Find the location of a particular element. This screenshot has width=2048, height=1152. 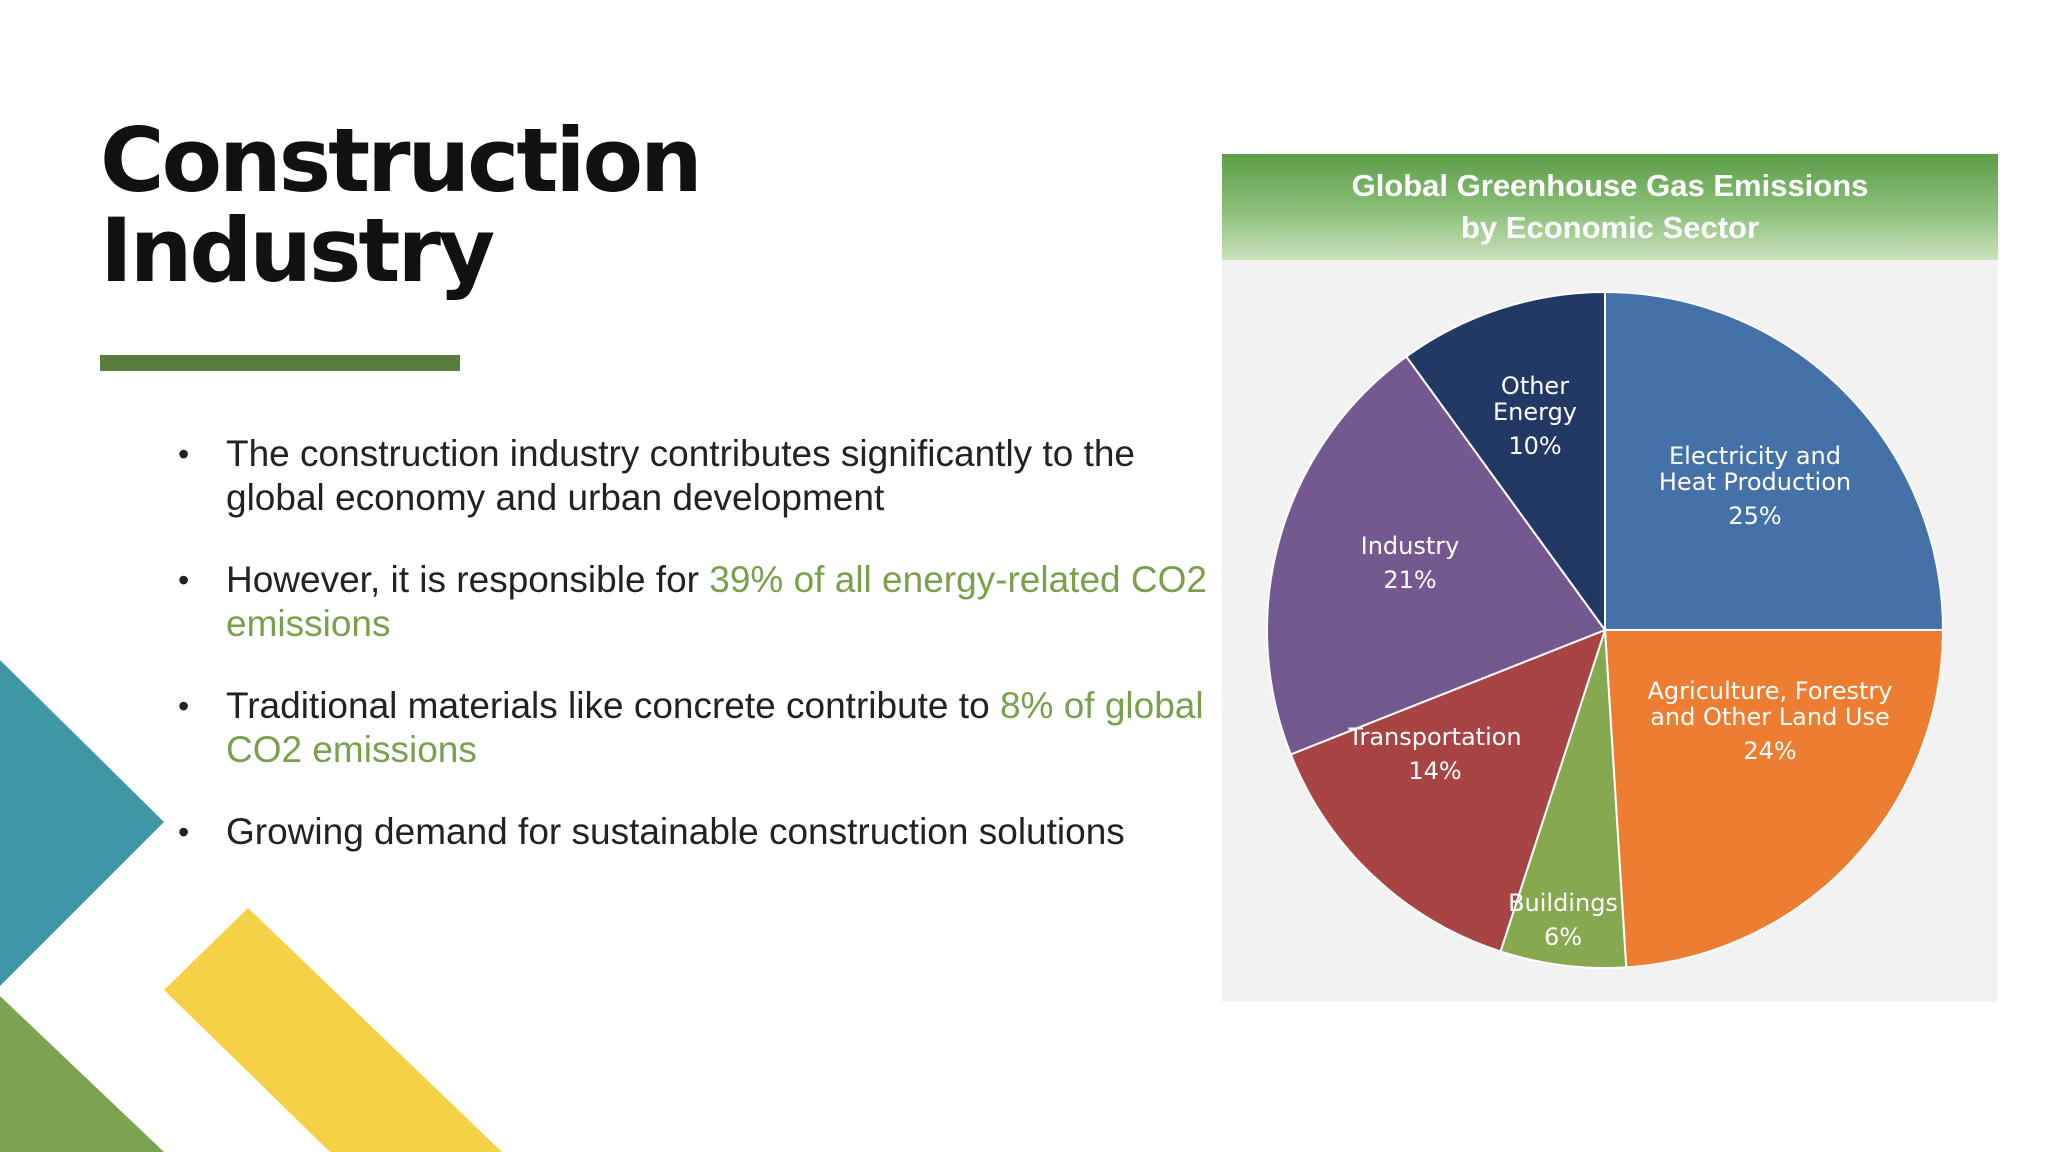

bullet-highlight: 39% of all energy-related CO2 emissions is located at coordinates (716, 601).